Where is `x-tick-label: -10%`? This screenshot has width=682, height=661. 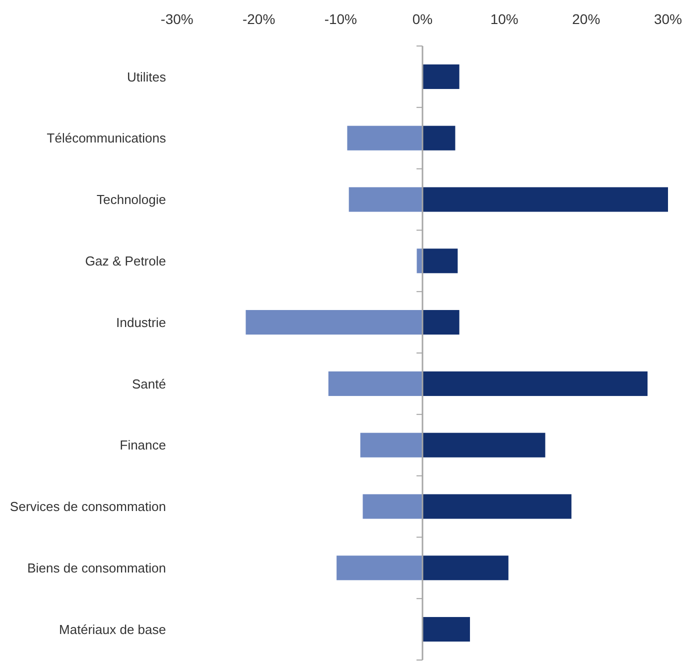
x-tick-label: -10% is located at coordinates (341, 19).